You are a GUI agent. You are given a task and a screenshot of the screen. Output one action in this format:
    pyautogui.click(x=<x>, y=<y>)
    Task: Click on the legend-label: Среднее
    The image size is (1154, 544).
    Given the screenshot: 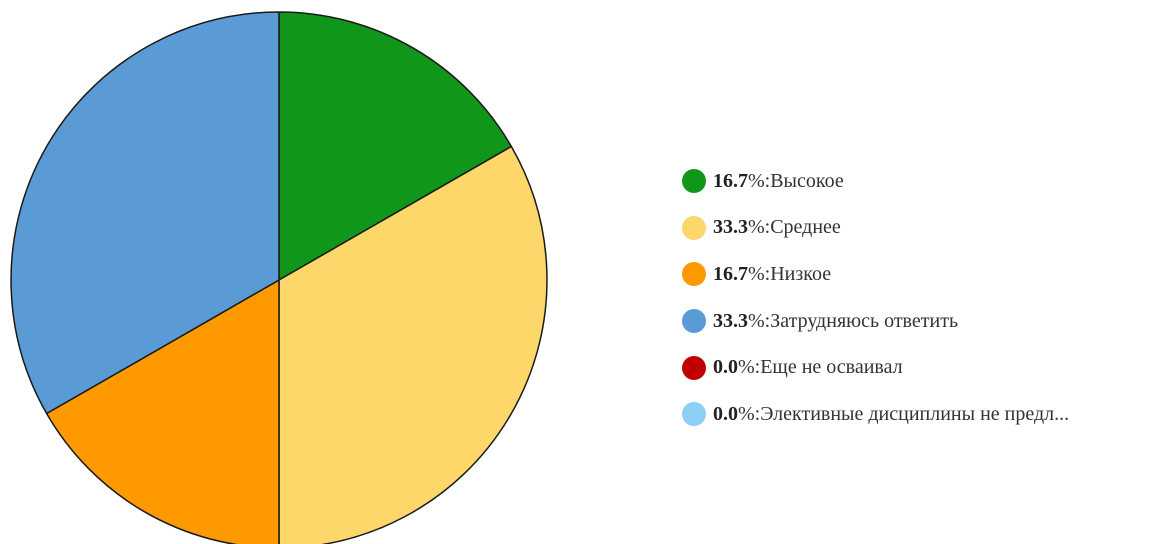 What is the action you would take?
    pyautogui.click(x=805, y=227)
    